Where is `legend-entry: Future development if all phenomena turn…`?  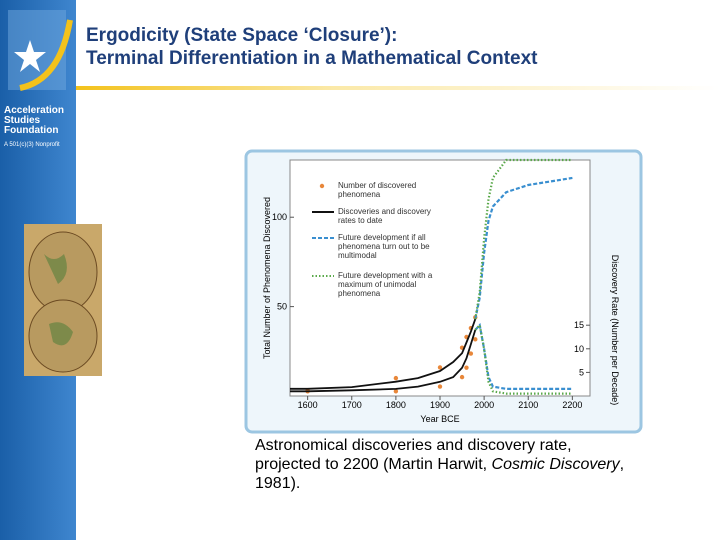
legend-entry: Future development if all phenomena turn… is located at coordinates (384, 246).